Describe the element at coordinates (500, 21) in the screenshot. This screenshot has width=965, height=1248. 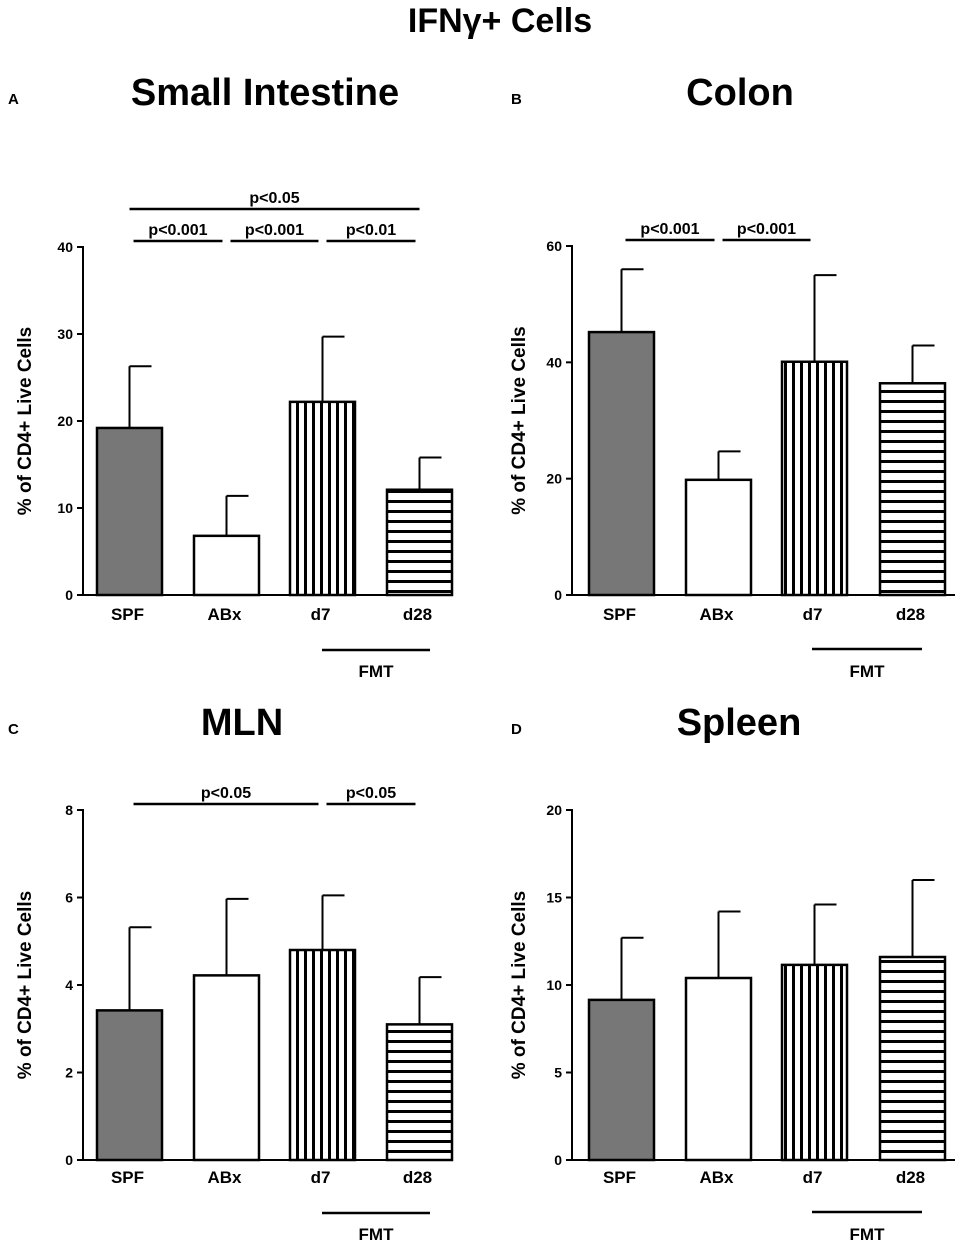
I see `figure-title: IFNγ+ Cells` at that location.